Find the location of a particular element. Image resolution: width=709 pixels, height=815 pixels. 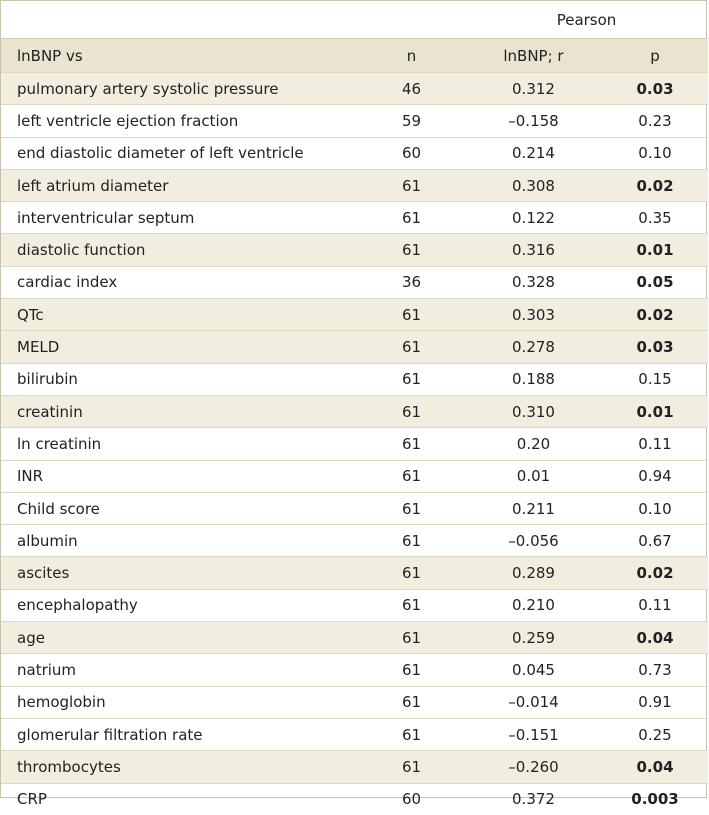

table-row: bilirubin 61 0.188 0.15 is located at coordinates (355, 379).